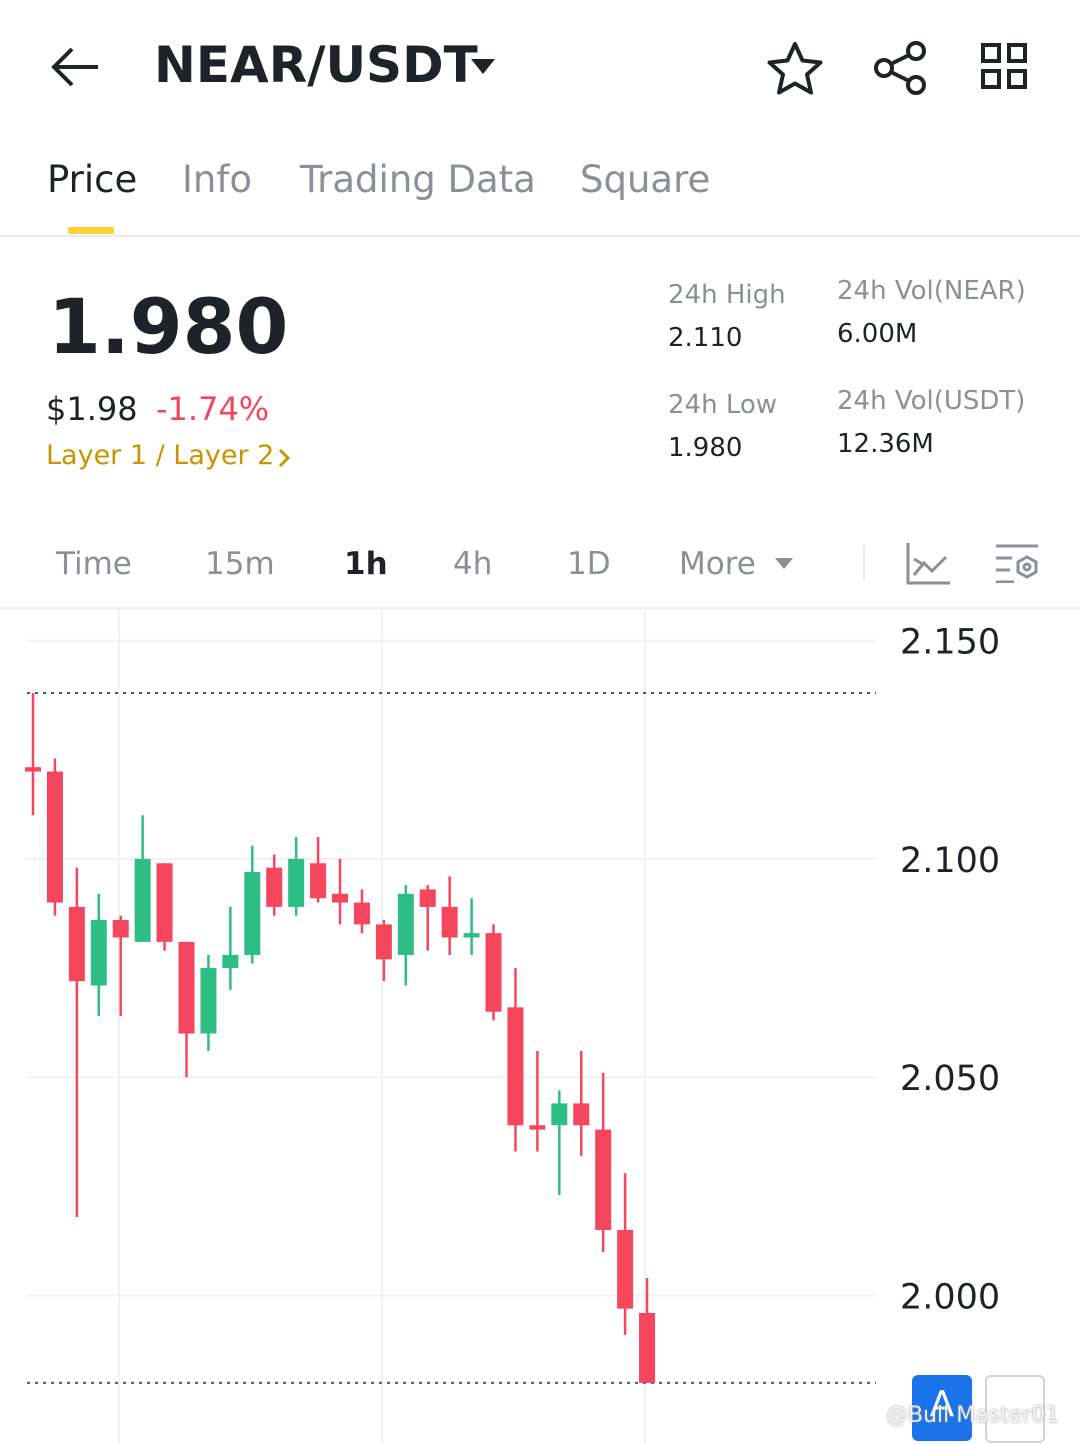  I want to click on tab: Info, so click(217, 179).